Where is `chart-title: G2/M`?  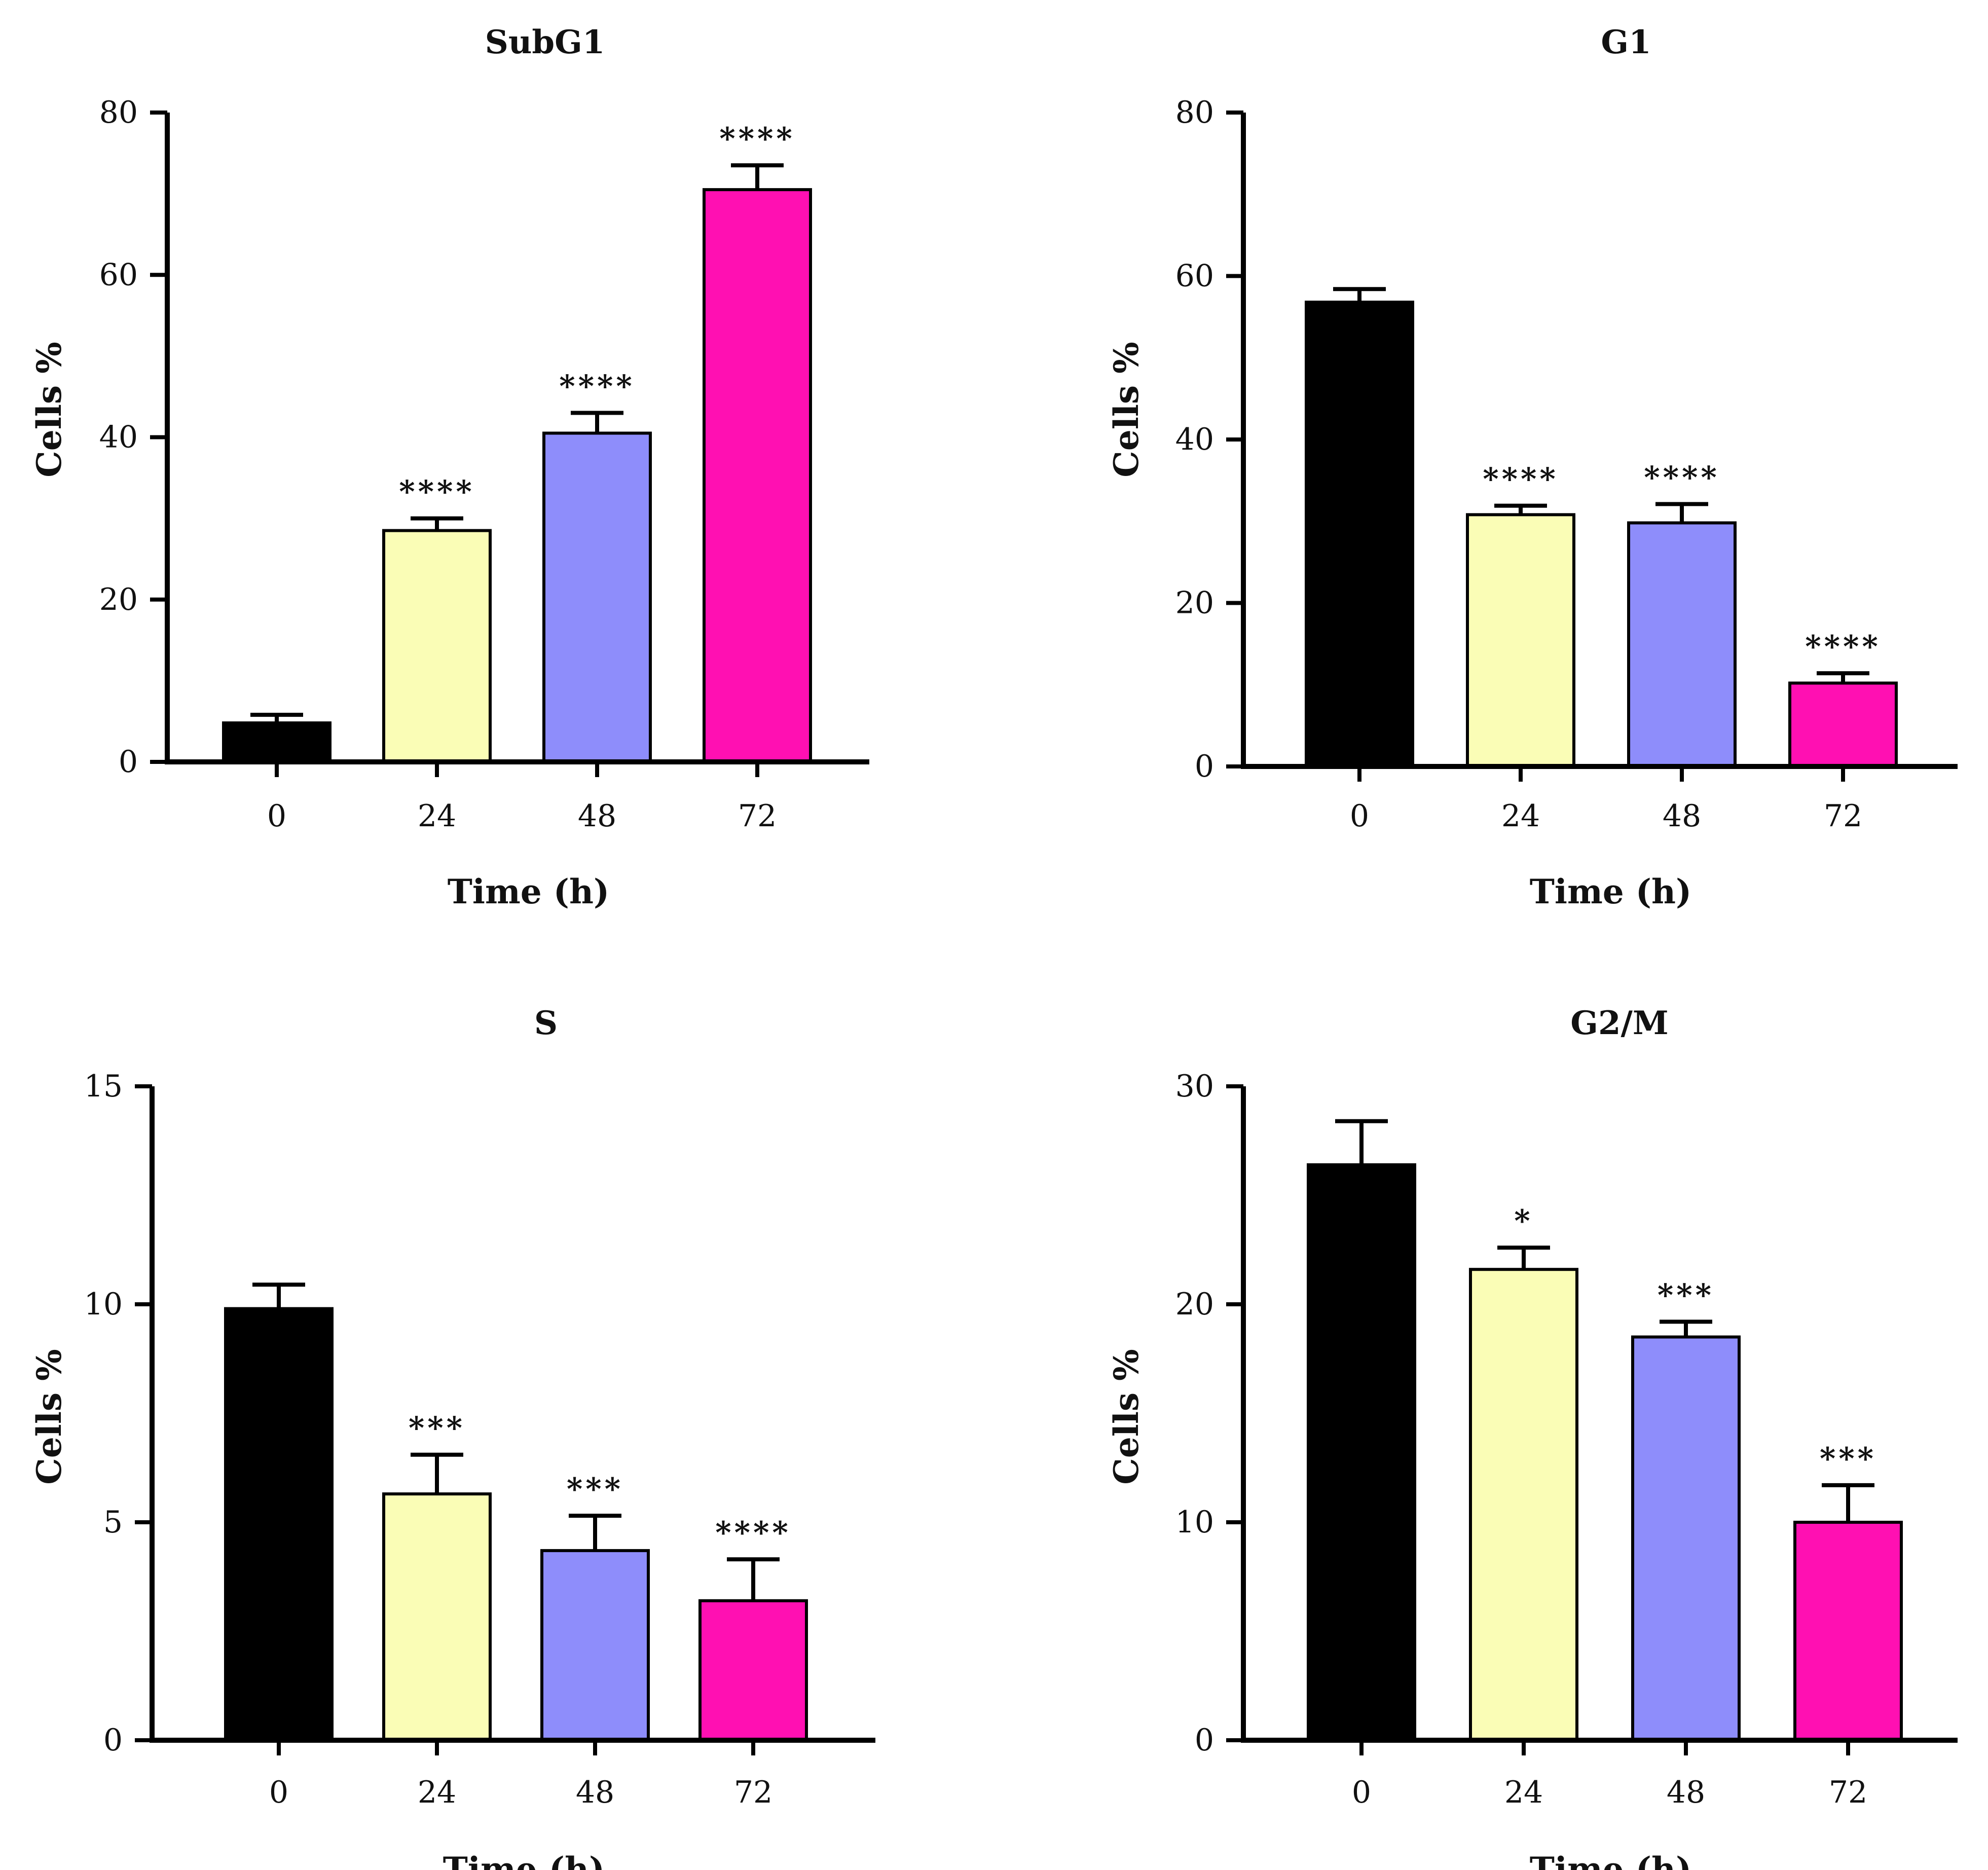
chart-title: G2/M is located at coordinates (1619, 1023).